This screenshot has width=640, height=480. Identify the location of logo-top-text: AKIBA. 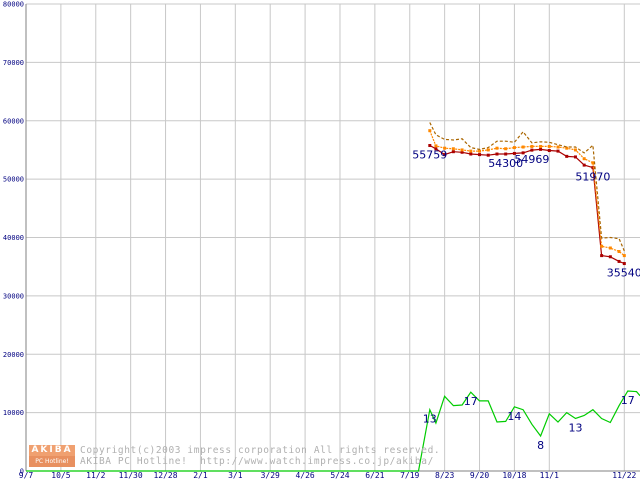
(52, 450).